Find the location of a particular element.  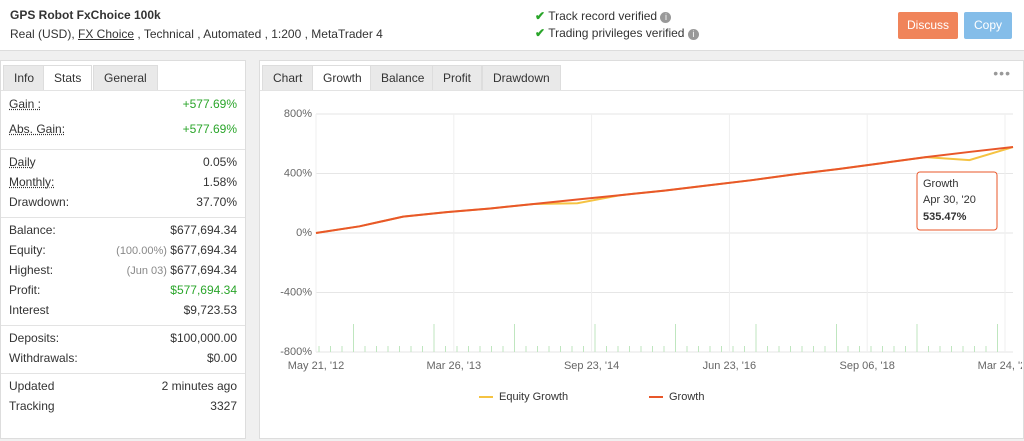

tab: Drawdown is located at coordinates (521, 78).